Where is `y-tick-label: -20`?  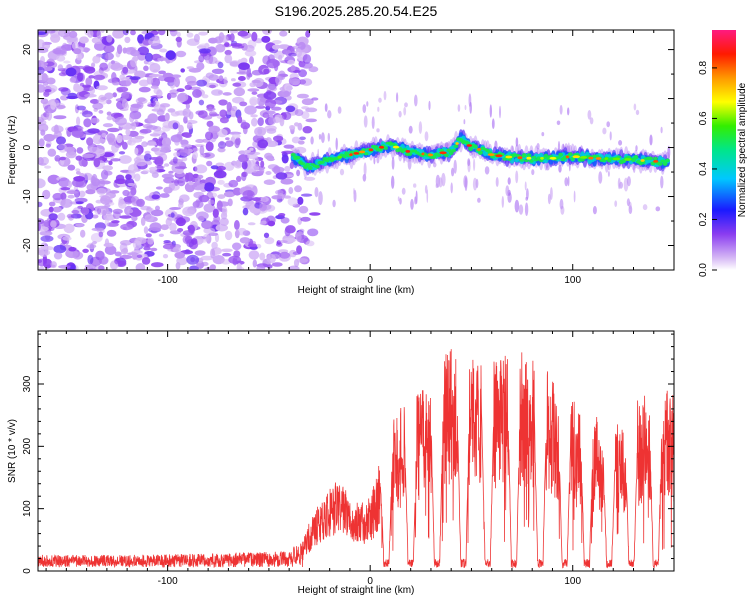
y-tick-label: -20 is located at coordinates (27, 245).